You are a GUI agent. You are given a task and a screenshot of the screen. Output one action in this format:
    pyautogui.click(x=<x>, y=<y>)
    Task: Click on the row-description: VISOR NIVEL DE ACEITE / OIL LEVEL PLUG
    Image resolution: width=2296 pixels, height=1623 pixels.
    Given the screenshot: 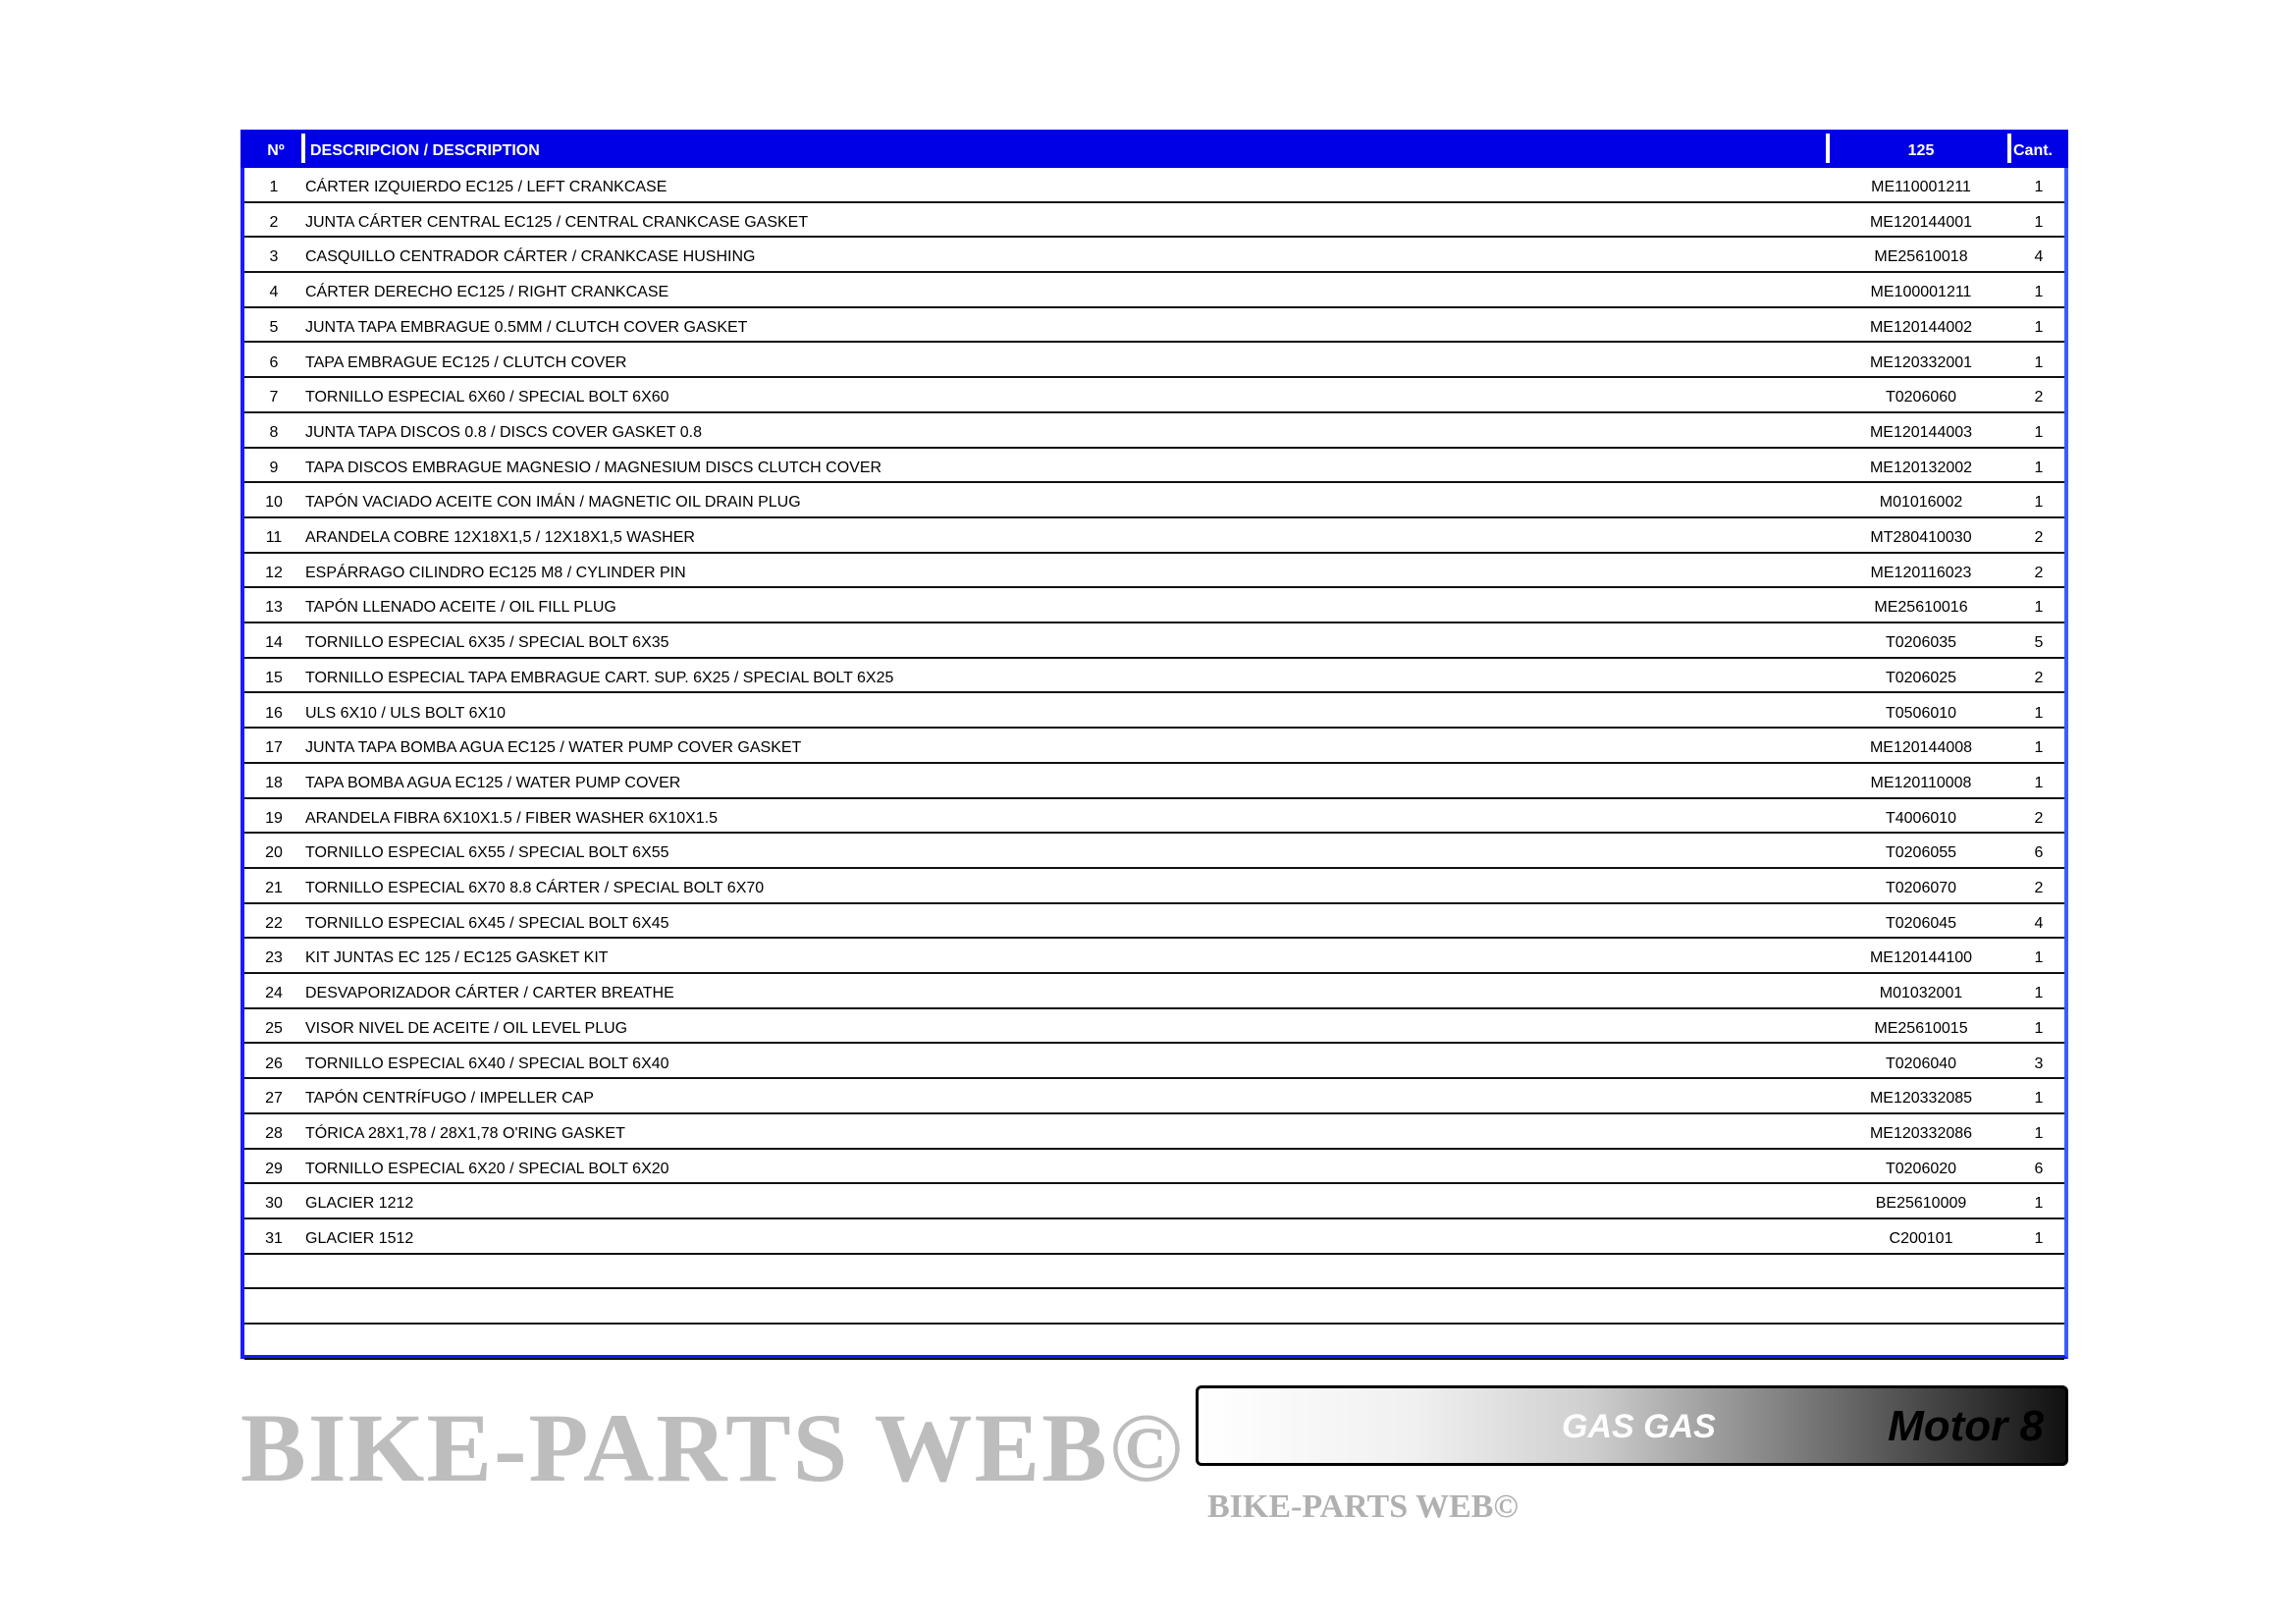 What is the action you would take?
    pyautogui.click(x=466, y=1028)
    